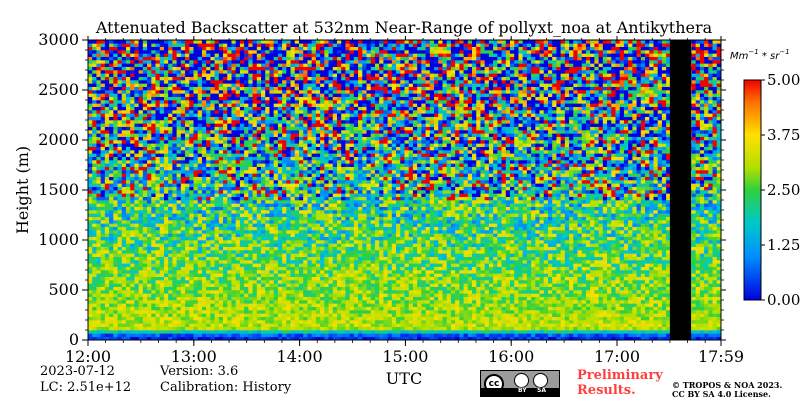 This screenshot has height=400, width=800. Describe the element at coordinates (783, 190) in the screenshot. I see `colorbar-tick-label: 2.50` at that location.